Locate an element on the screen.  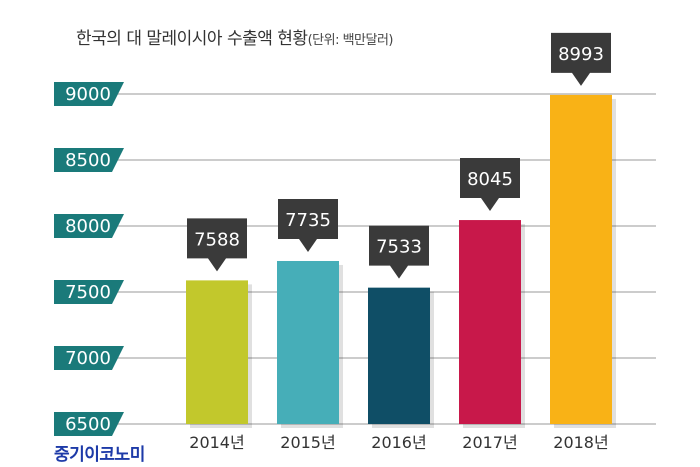
data-label: 7588 is located at coordinates (217, 245).